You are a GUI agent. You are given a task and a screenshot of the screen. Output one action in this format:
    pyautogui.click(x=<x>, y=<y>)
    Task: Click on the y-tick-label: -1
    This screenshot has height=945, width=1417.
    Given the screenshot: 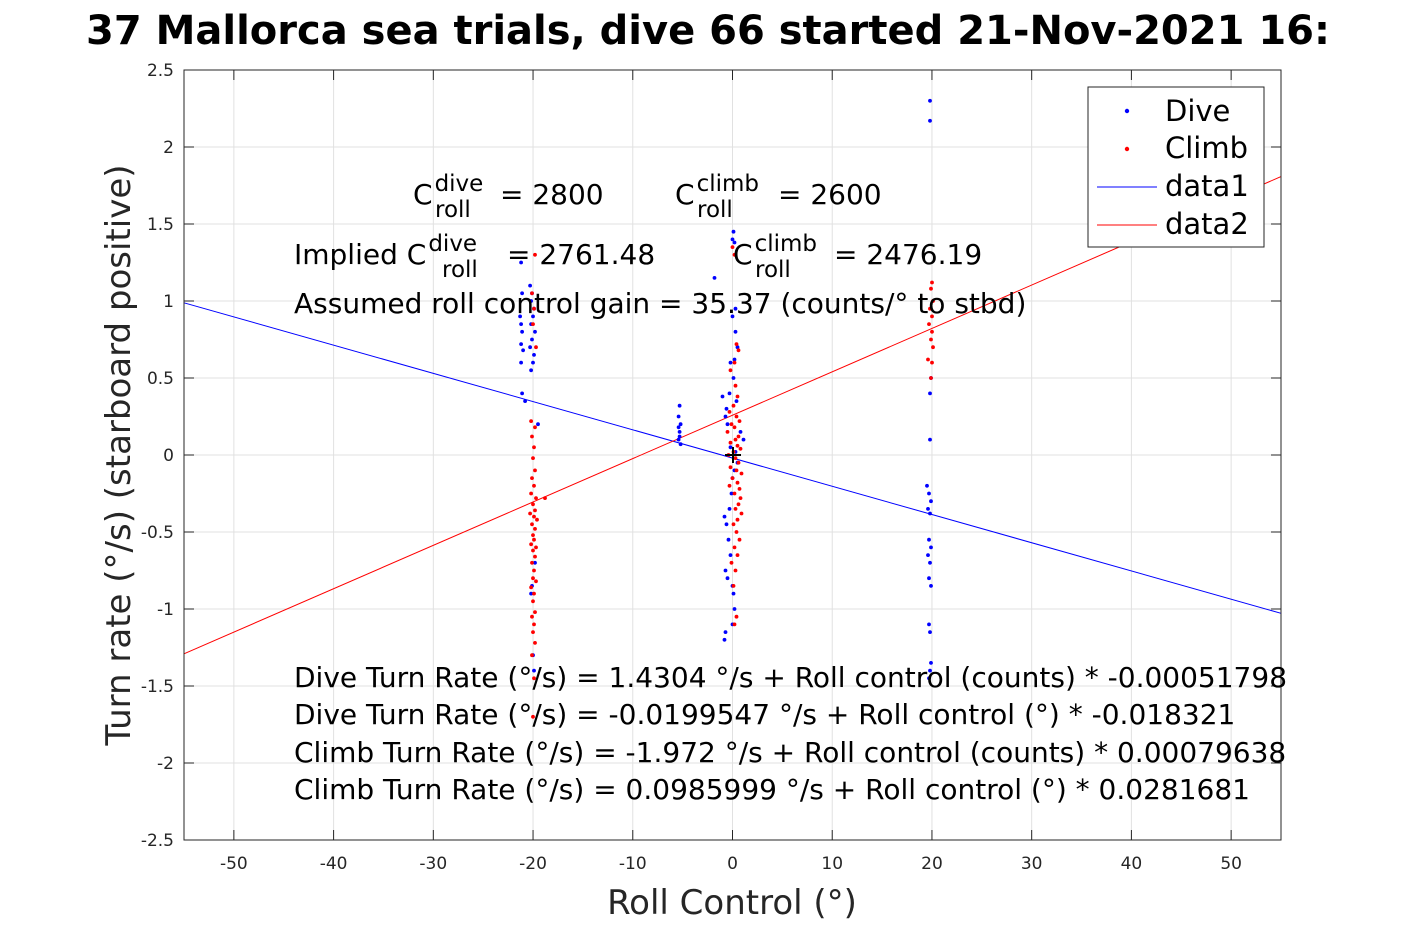 What is the action you would take?
    pyautogui.click(x=165, y=610)
    